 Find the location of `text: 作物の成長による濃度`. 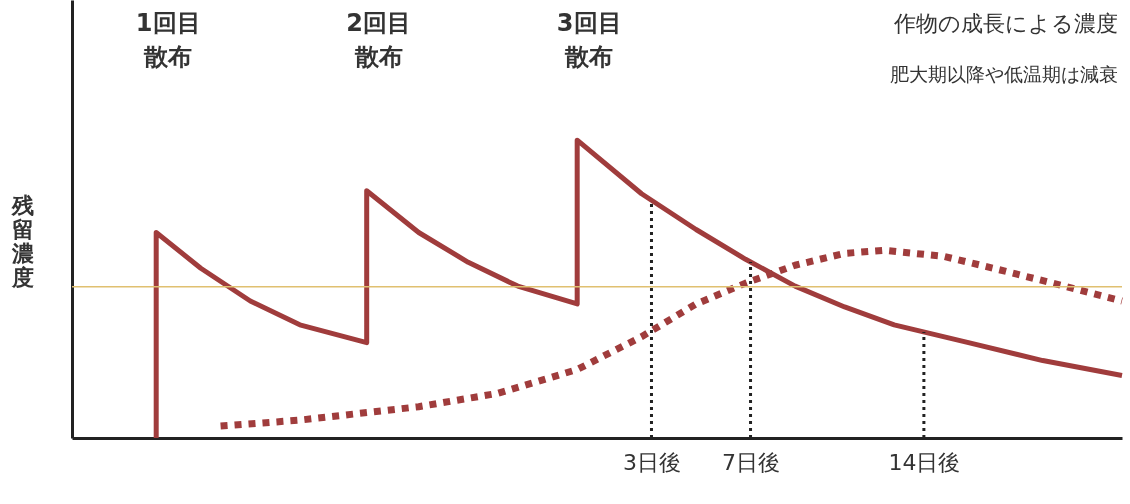

text: 作物の成長による濃度 is located at coordinates (1005, 23).